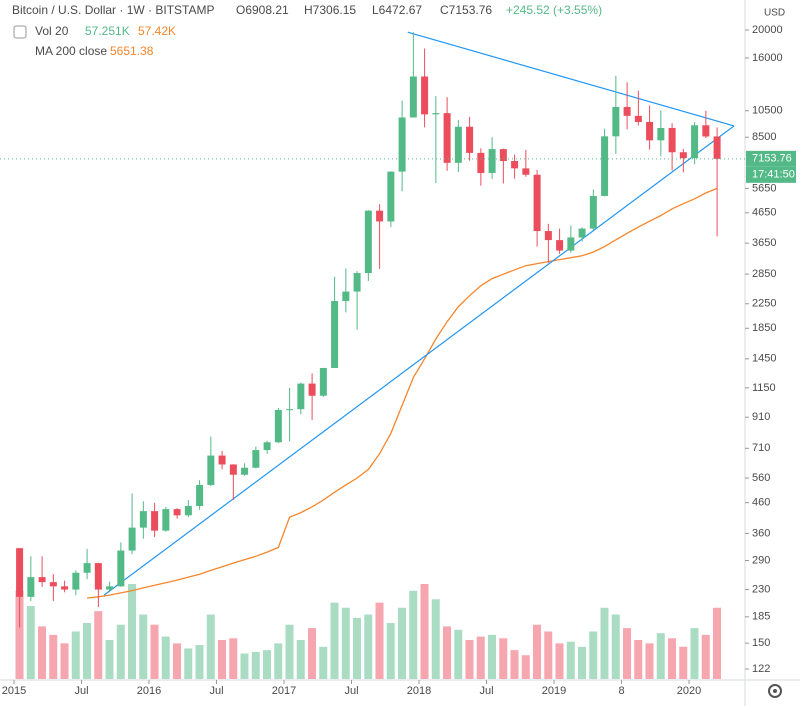 The image size is (800, 706). I want to click on y-tick-label: 230, so click(761, 589).